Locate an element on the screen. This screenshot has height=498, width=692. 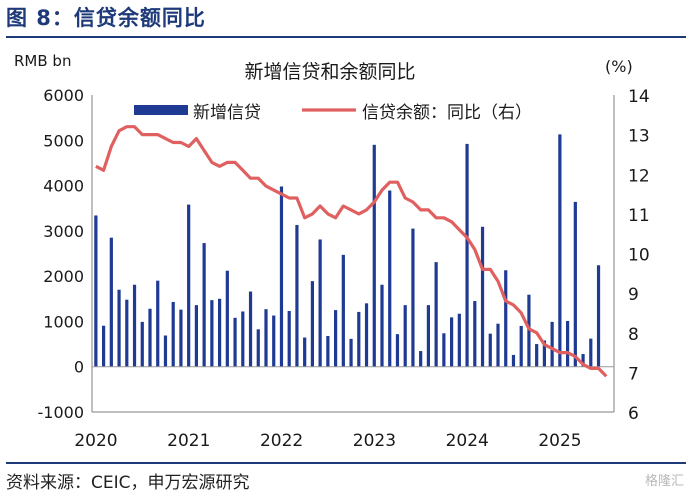
x-tick-label: 2021 is located at coordinates (188, 441).